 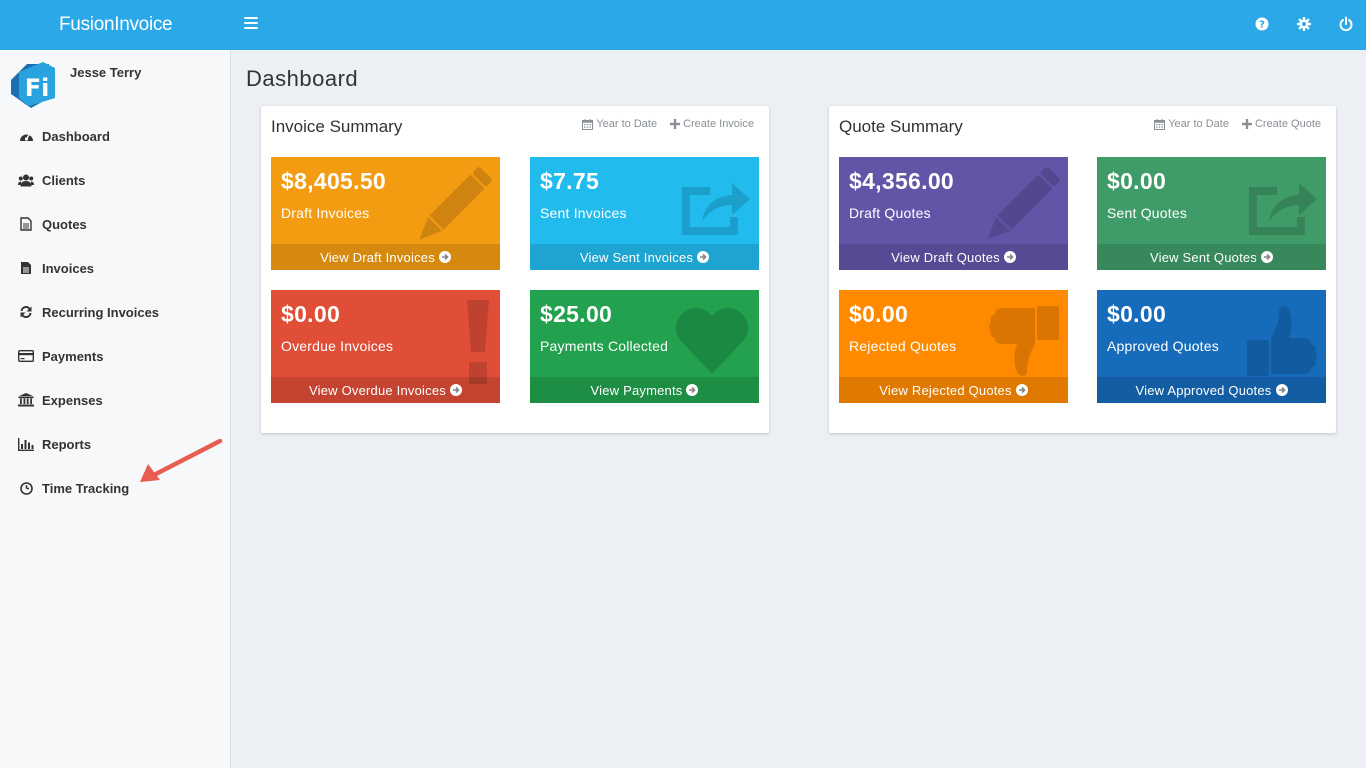 What do you see at coordinates (68, 268) in the screenshot?
I see `sidebar-item-label: Invoices` at bounding box center [68, 268].